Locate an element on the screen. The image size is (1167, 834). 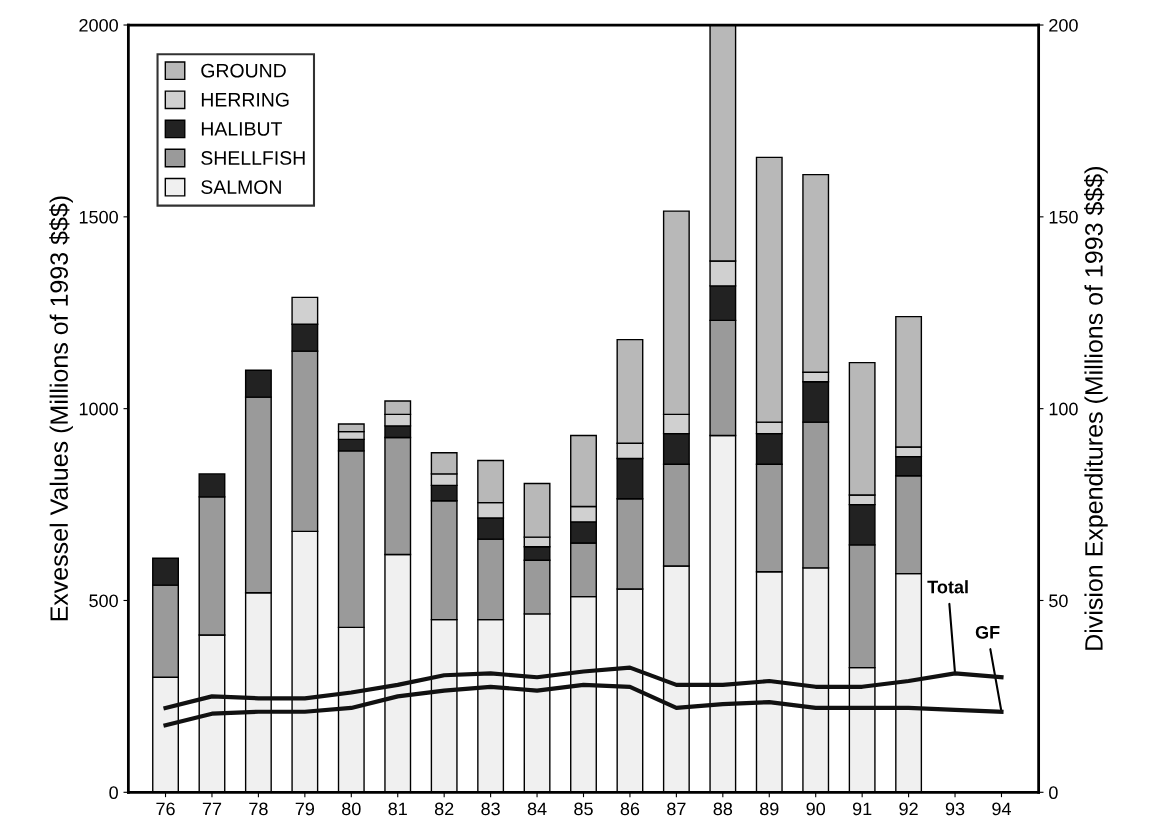
y-tick-label: 1000 is located at coordinates (98, 409).